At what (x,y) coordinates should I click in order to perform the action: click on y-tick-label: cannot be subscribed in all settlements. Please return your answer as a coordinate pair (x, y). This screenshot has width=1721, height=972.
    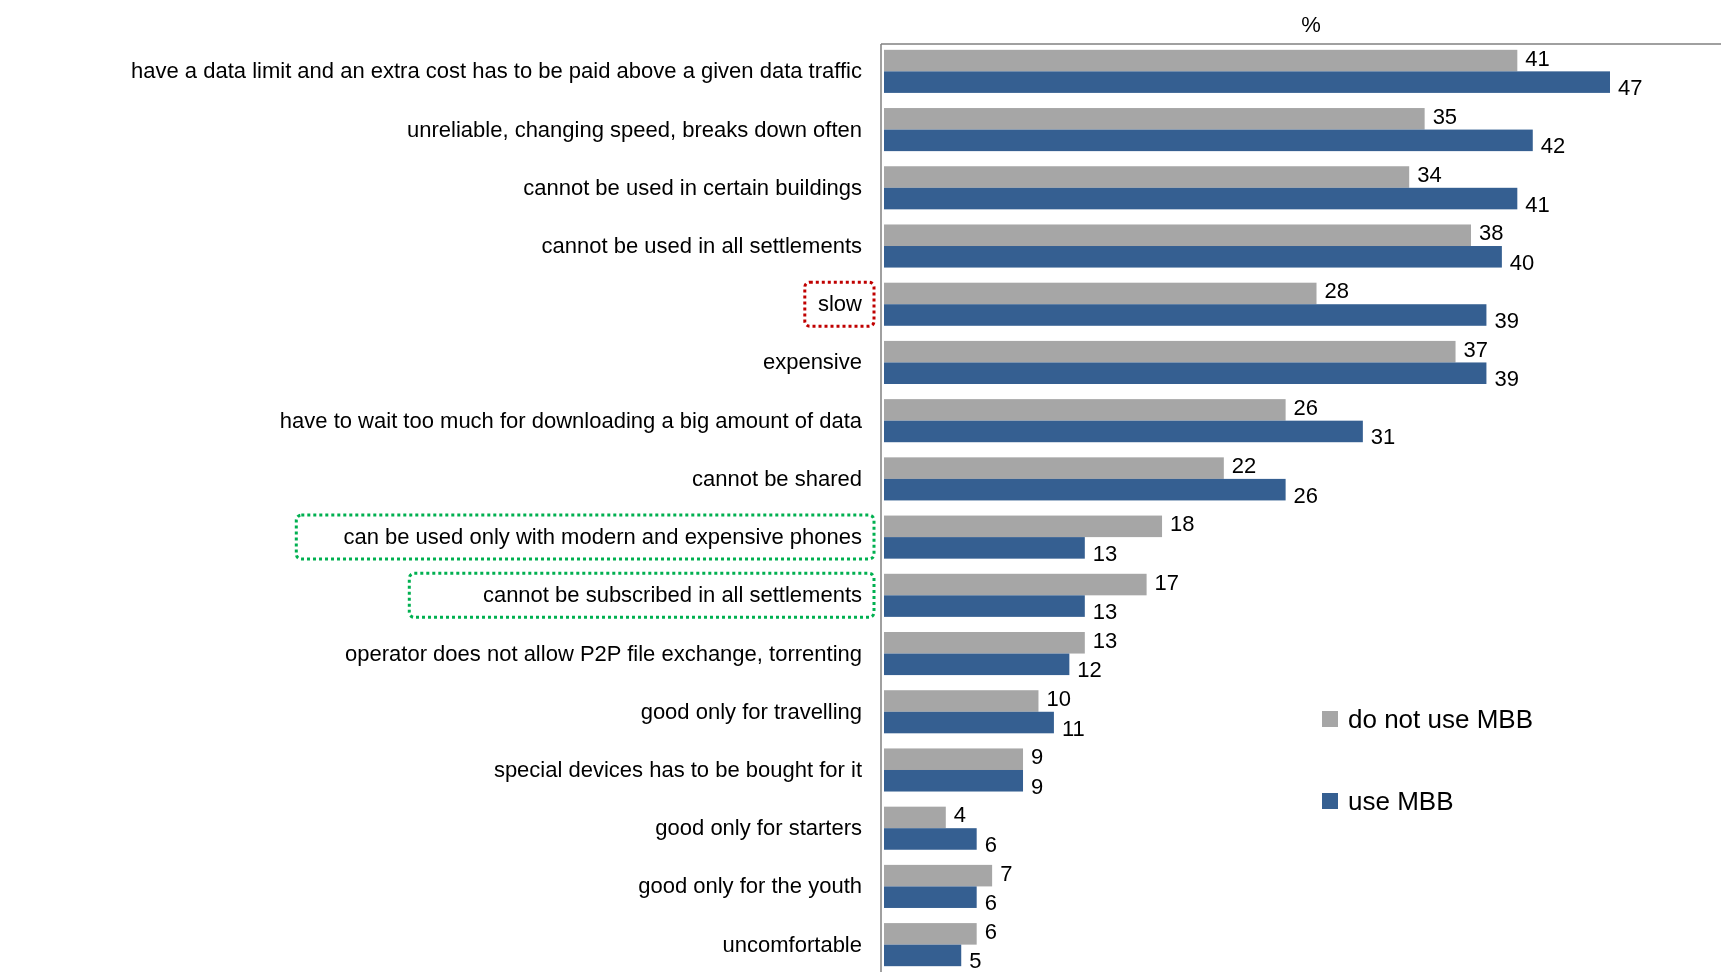
    Looking at the image, I should click on (672, 595).